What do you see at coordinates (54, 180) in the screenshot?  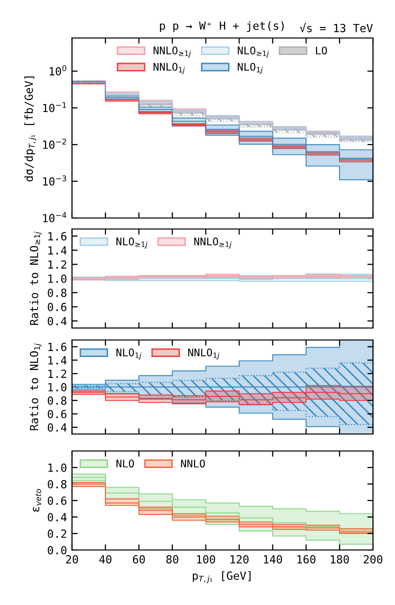 I see `y-tick-label: 10$^{−3}$` at bounding box center [54, 180].